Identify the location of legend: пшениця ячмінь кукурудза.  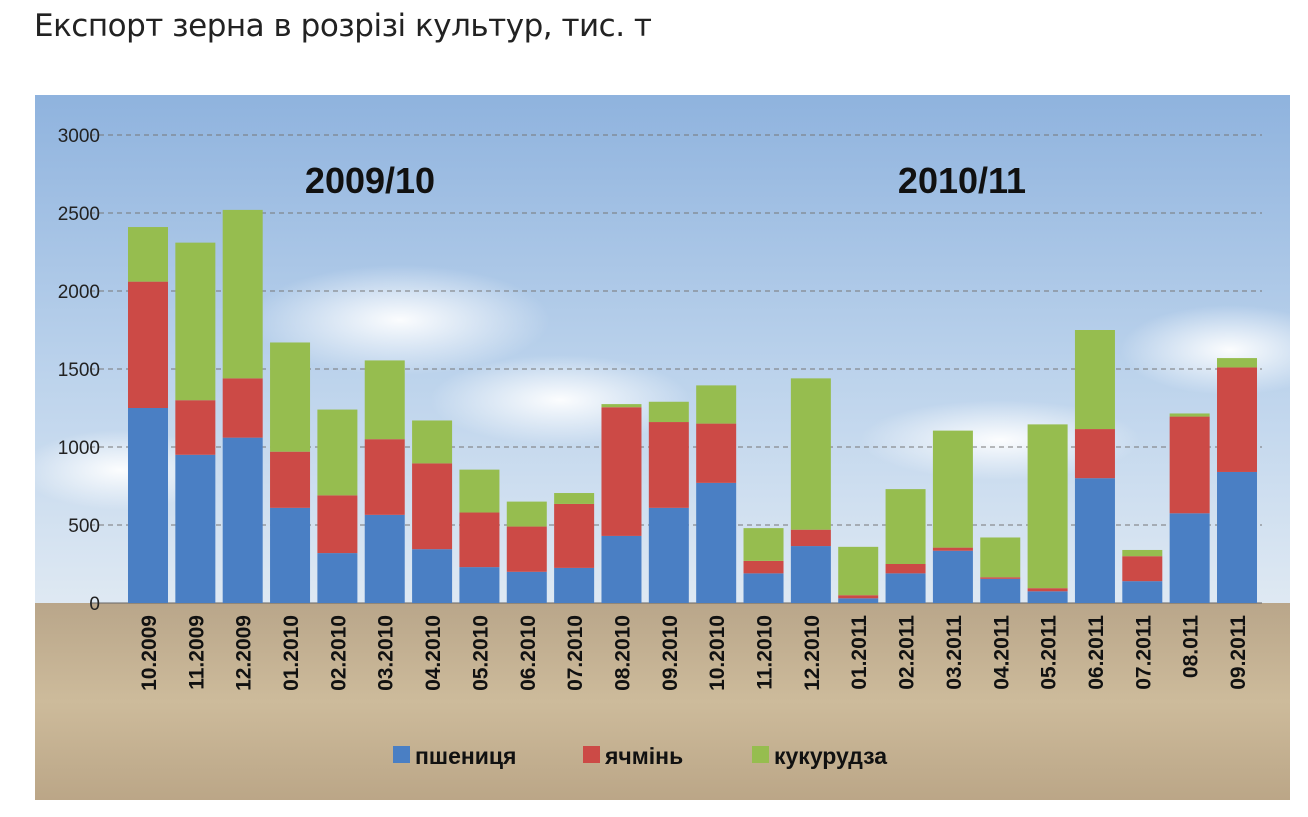
(640, 756).